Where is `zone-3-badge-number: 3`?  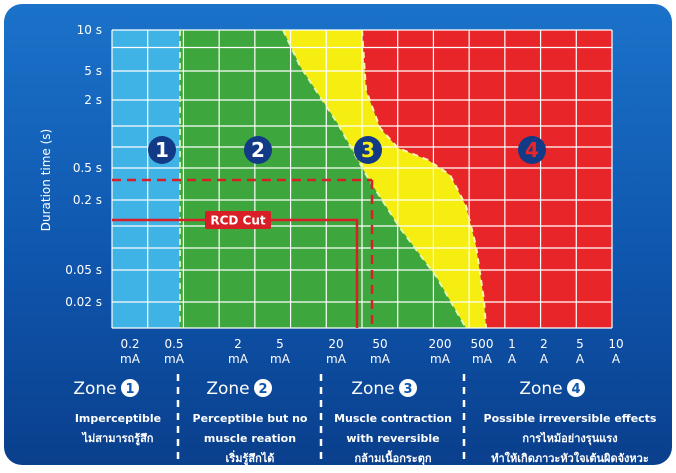 zone-3-badge-number: 3 is located at coordinates (368, 150).